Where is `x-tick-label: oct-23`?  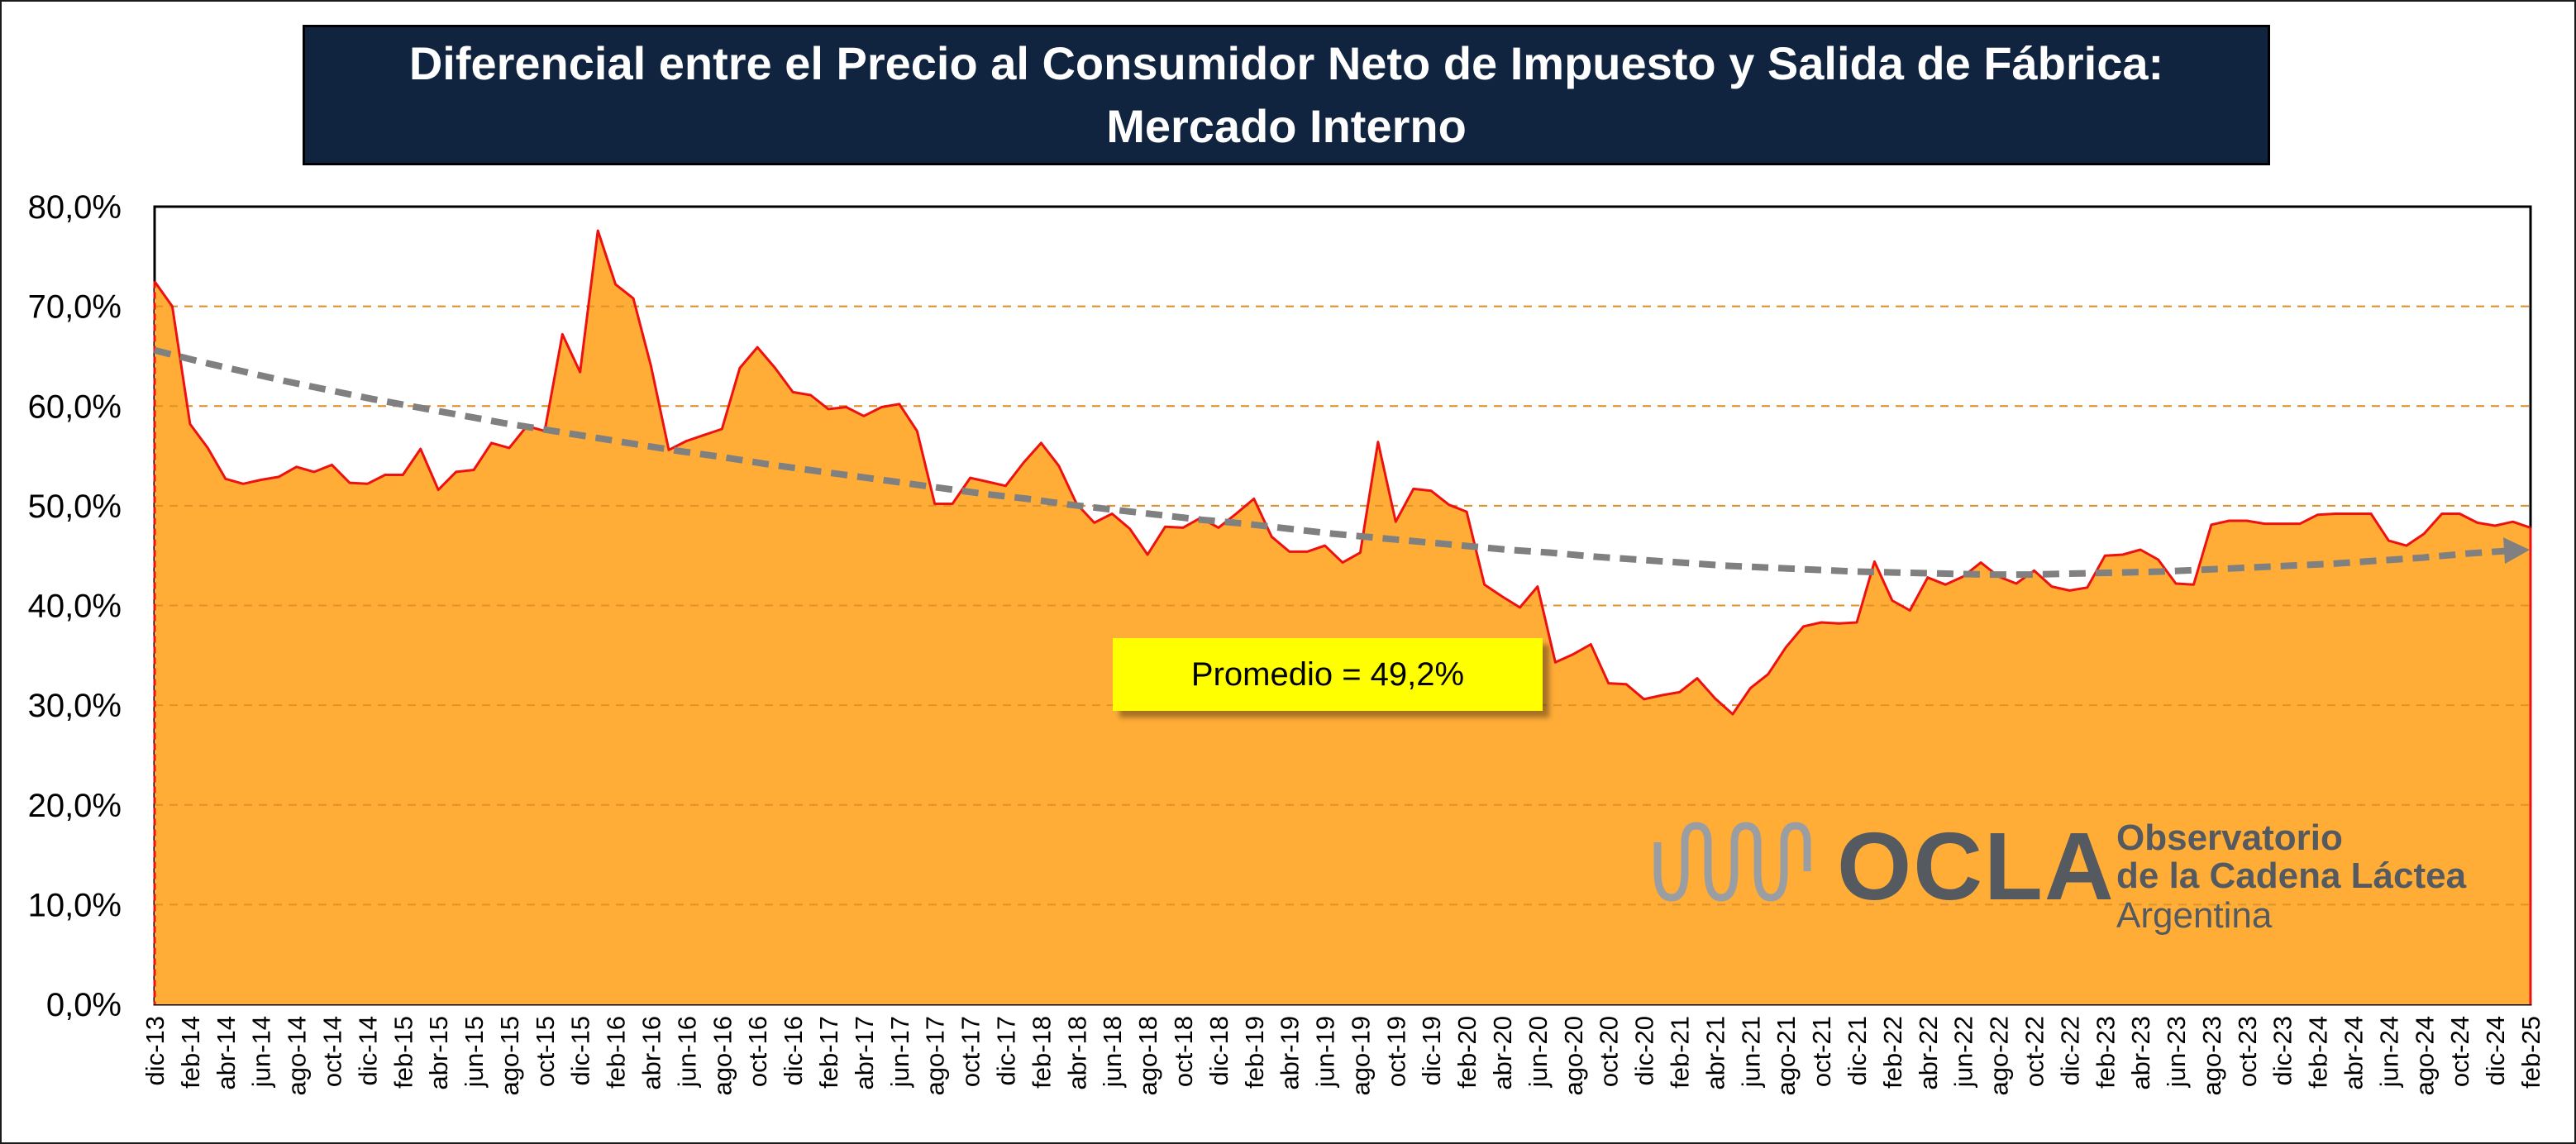 x-tick-label: oct-23 is located at coordinates (2247, 1051).